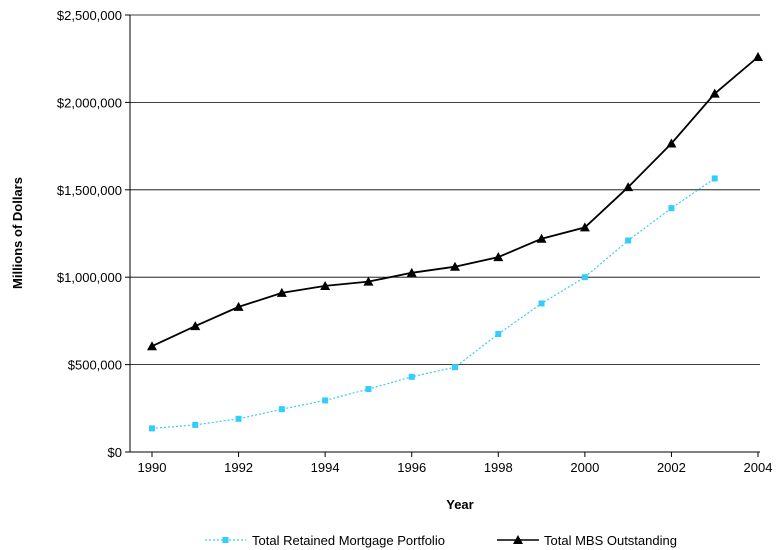 This screenshot has height=550, width=776. I want to click on legend-item-mbs-outstanding: Total MBS Outstanding, so click(587, 540).